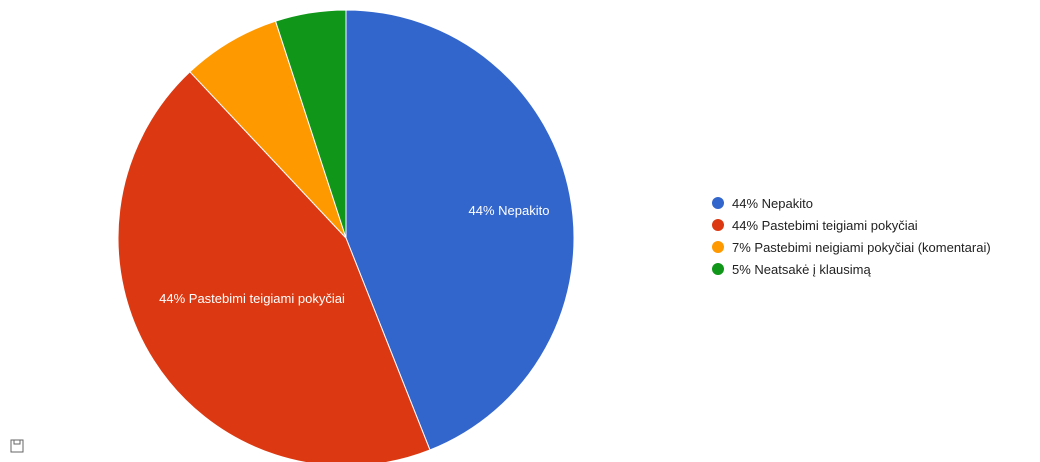 This screenshot has width=1040, height=462. Describe the element at coordinates (772, 203) in the screenshot. I see `legend-label: 44% Nepakito` at that location.